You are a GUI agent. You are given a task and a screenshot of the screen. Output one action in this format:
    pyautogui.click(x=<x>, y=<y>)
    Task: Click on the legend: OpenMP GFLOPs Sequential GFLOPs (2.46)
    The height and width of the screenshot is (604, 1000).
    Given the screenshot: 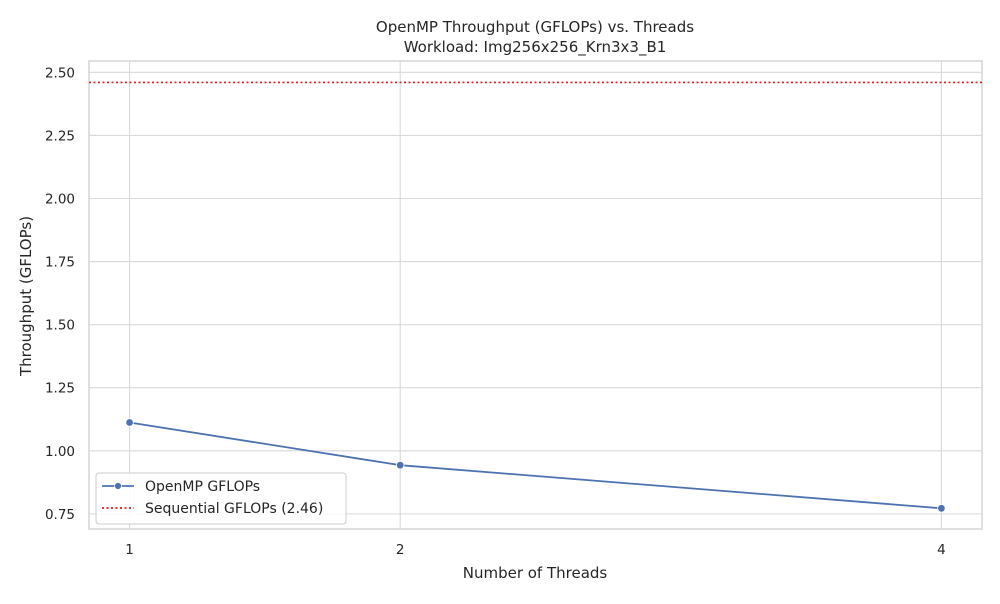 What is the action you would take?
    pyautogui.click(x=221, y=498)
    